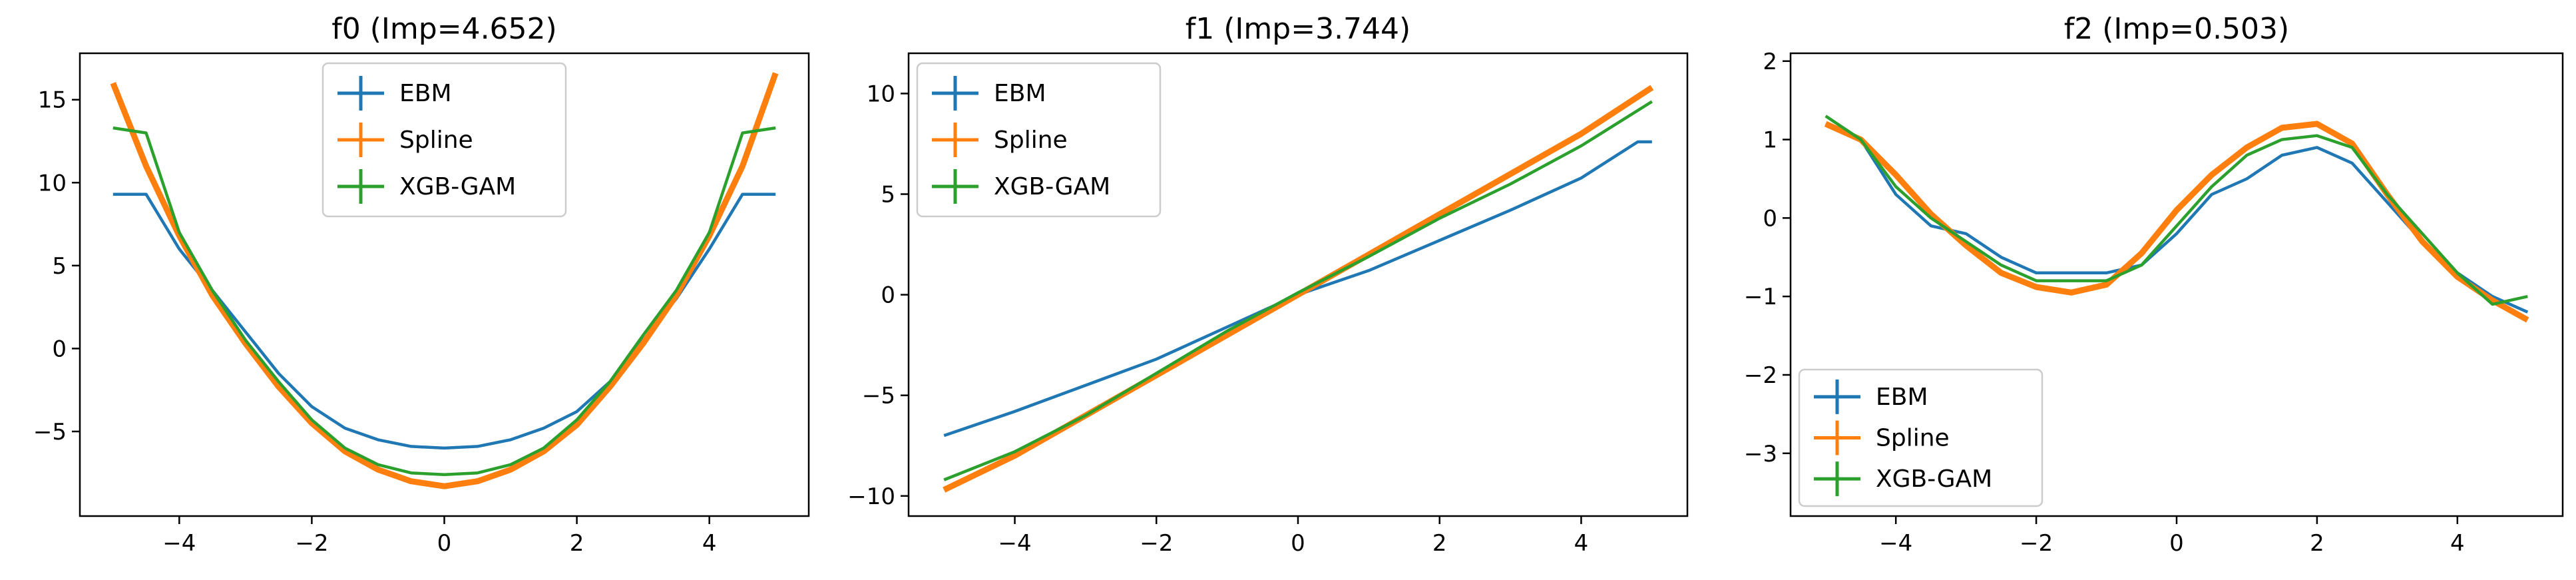 The image size is (2576, 580). What do you see at coordinates (1760, 454) in the screenshot?
I see `y-tick-label: −3` at bounding box center [1760, 454].